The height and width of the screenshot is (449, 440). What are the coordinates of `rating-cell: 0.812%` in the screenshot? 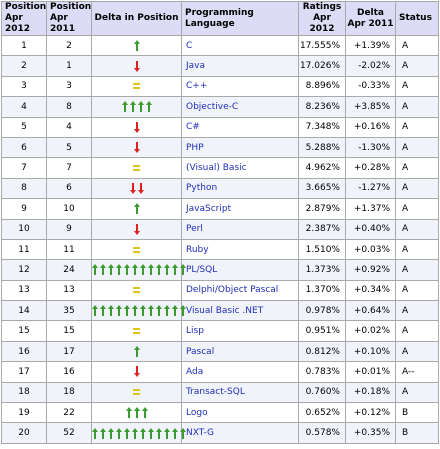 It's located at (322, 351).